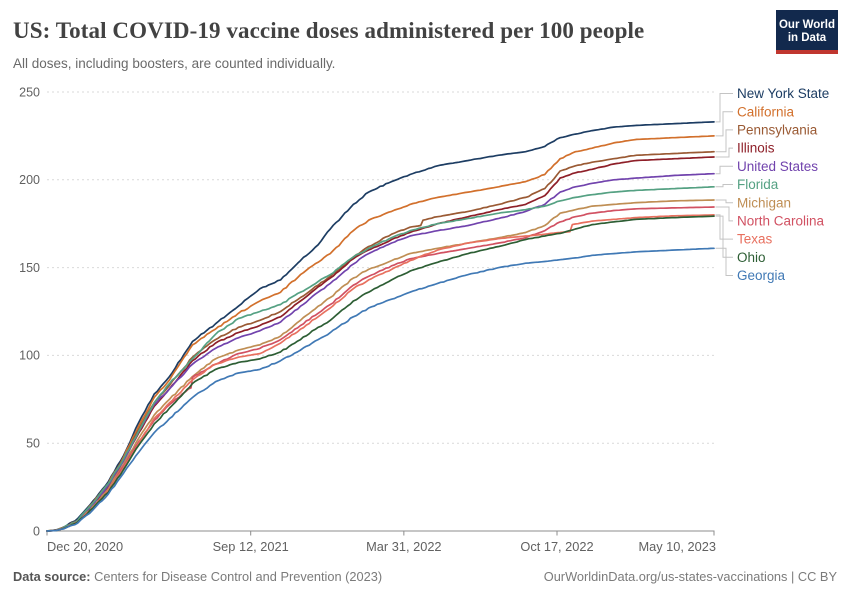  Describe the element at coordinates (29, 180) in the screenshot. I see `y-axis-tick-label-200: 200` at that location.